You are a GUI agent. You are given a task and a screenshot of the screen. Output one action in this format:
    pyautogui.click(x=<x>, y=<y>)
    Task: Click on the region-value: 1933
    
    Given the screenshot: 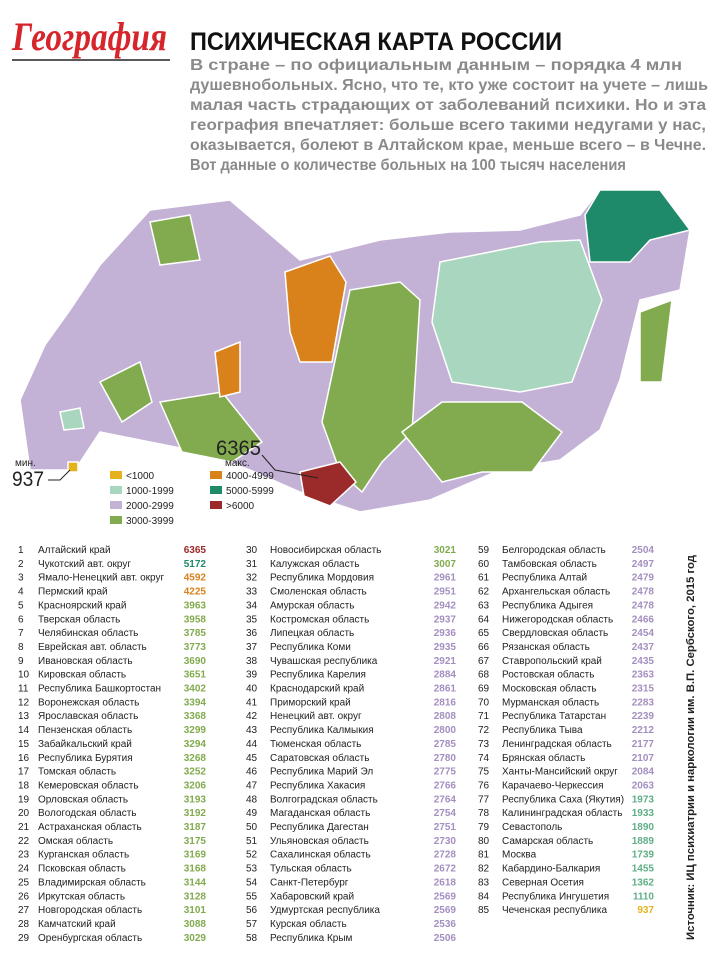 What is the action you would take?
    pyautogui.click(x=643, y=813)
    